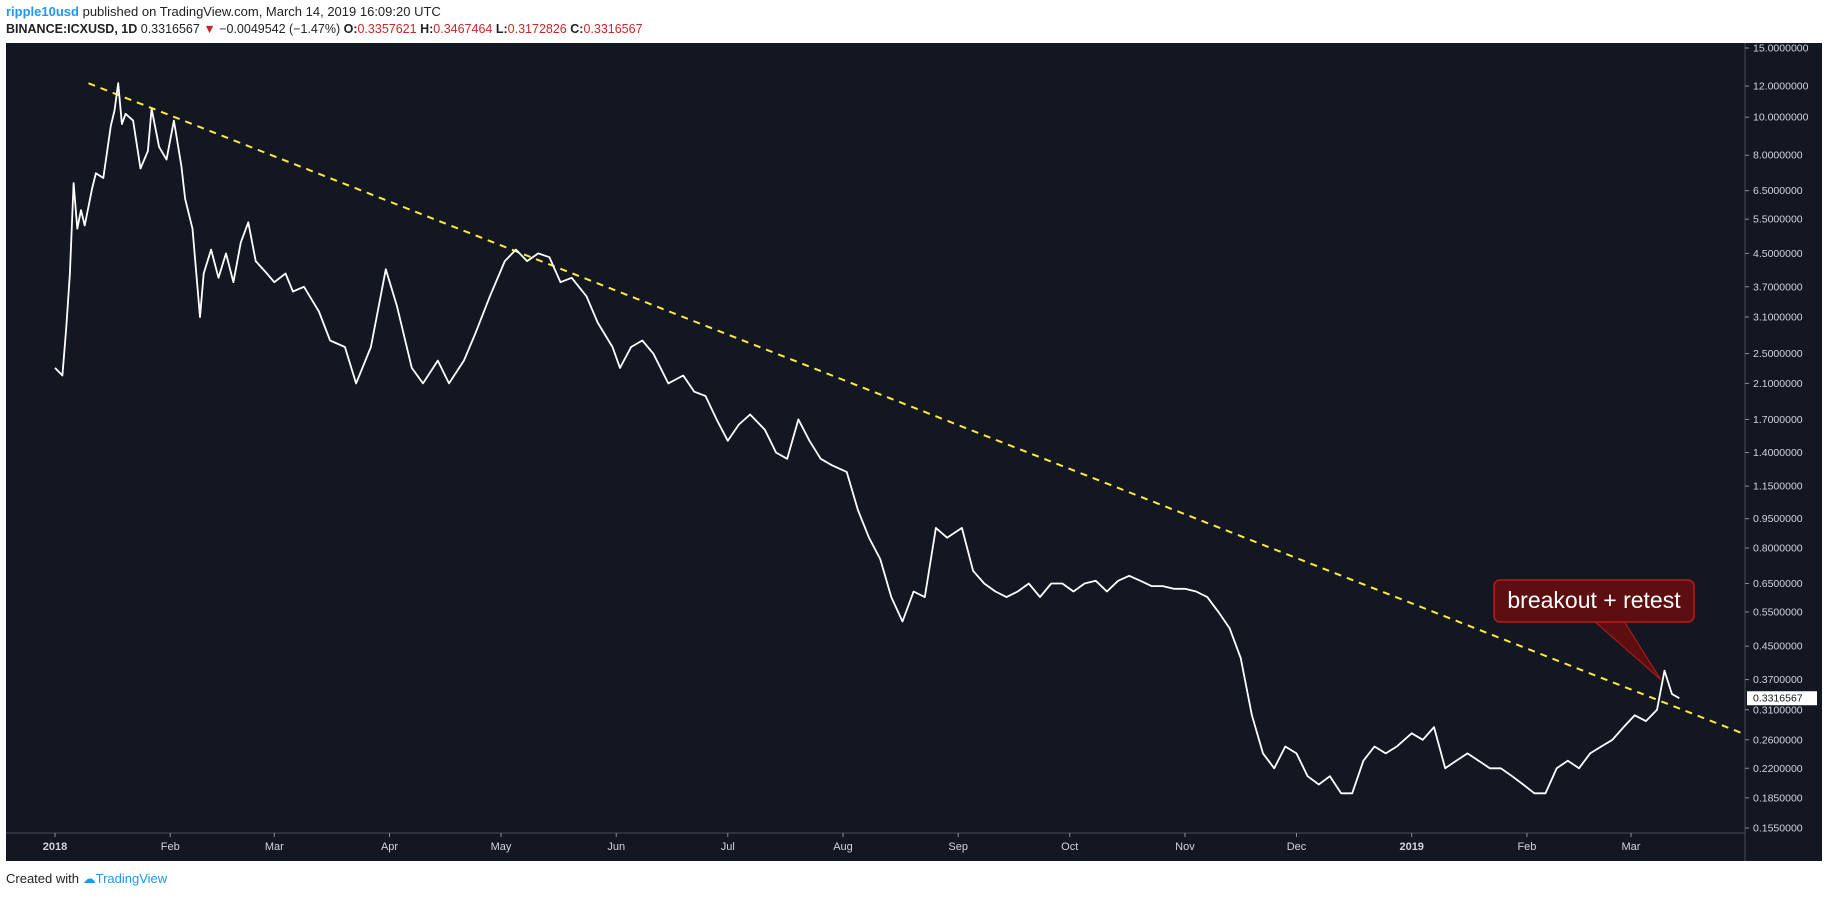 This screenshot has width=1828, height=898. I want to click on y-tick-label: 0.3700000, so click(1778, 680).